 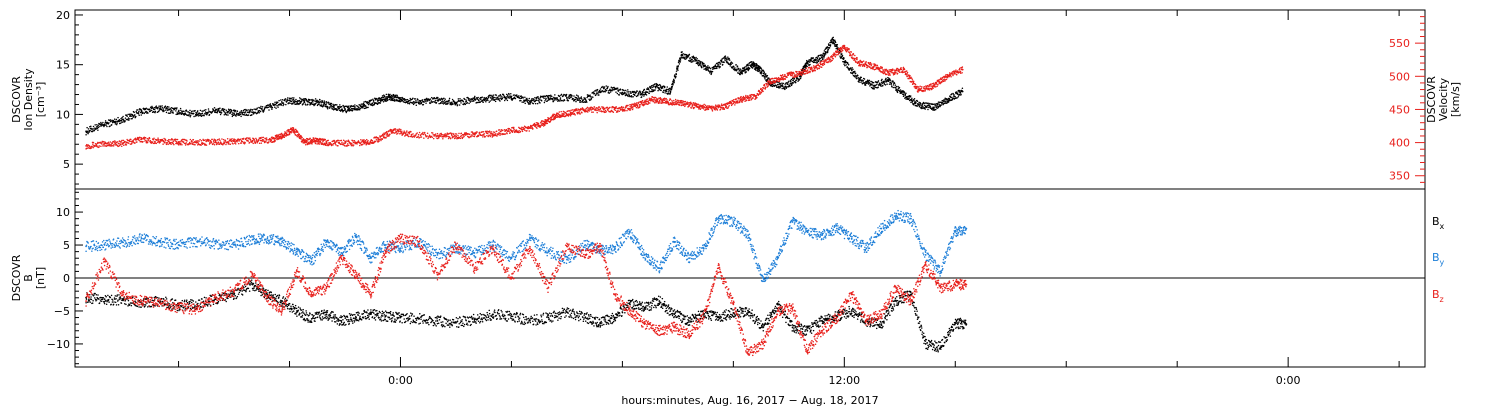 I want to click on top-series-0-point, so click(x=141, y=111).